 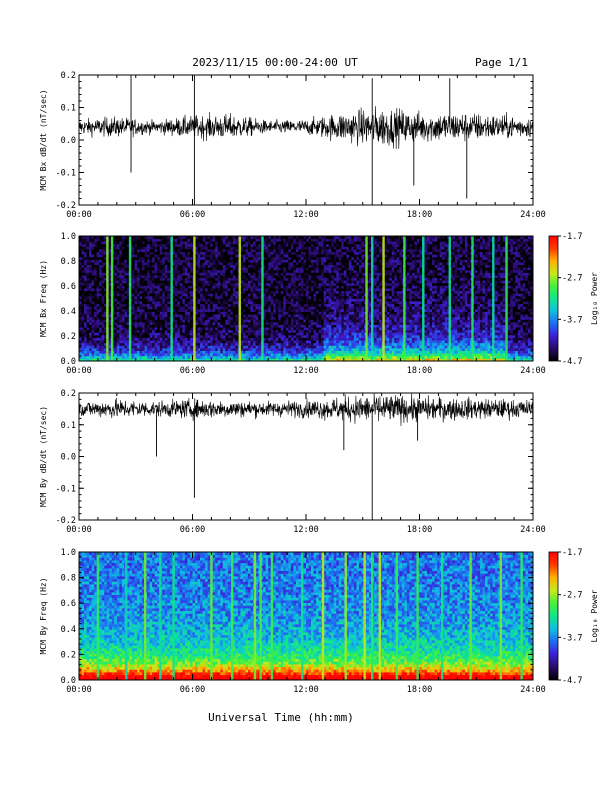 What do you see at coordinates (68, 630) in the screenshot?
I see `y-tick-label: 0.4` at bounding box center [68, 630].